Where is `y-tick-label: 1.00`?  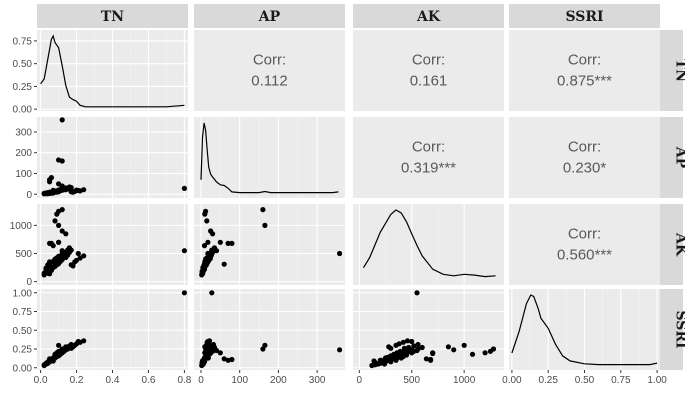 y-tick-label: 1.00 is located at coordinates (23, 293).